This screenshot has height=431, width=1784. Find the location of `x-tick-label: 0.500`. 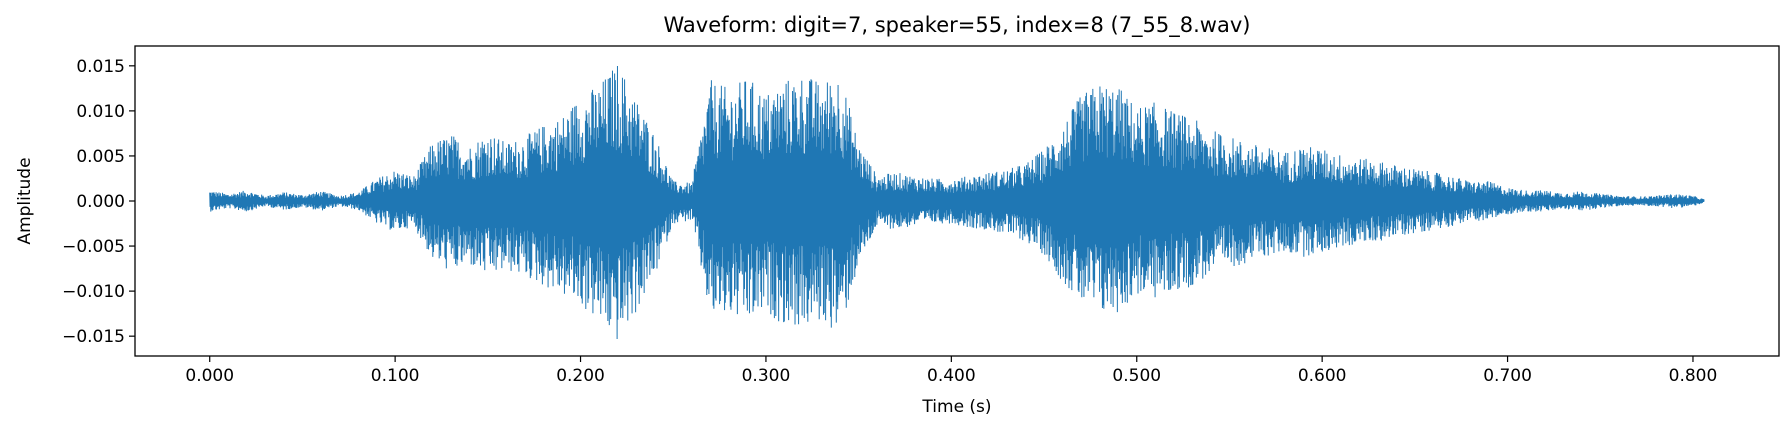

x-tick-label: 0.500 is located at coordinates (1136, 376).